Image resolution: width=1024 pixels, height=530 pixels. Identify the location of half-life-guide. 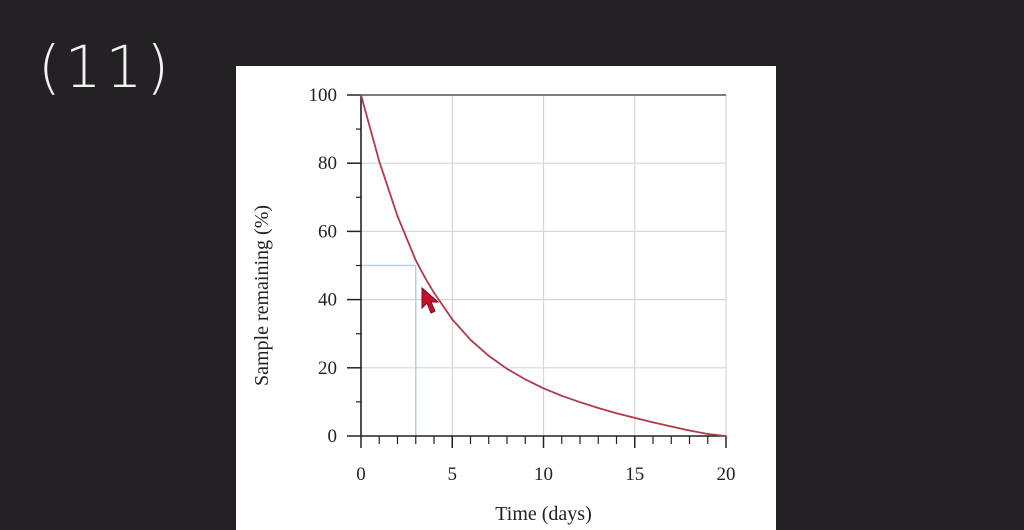
(389, 350).